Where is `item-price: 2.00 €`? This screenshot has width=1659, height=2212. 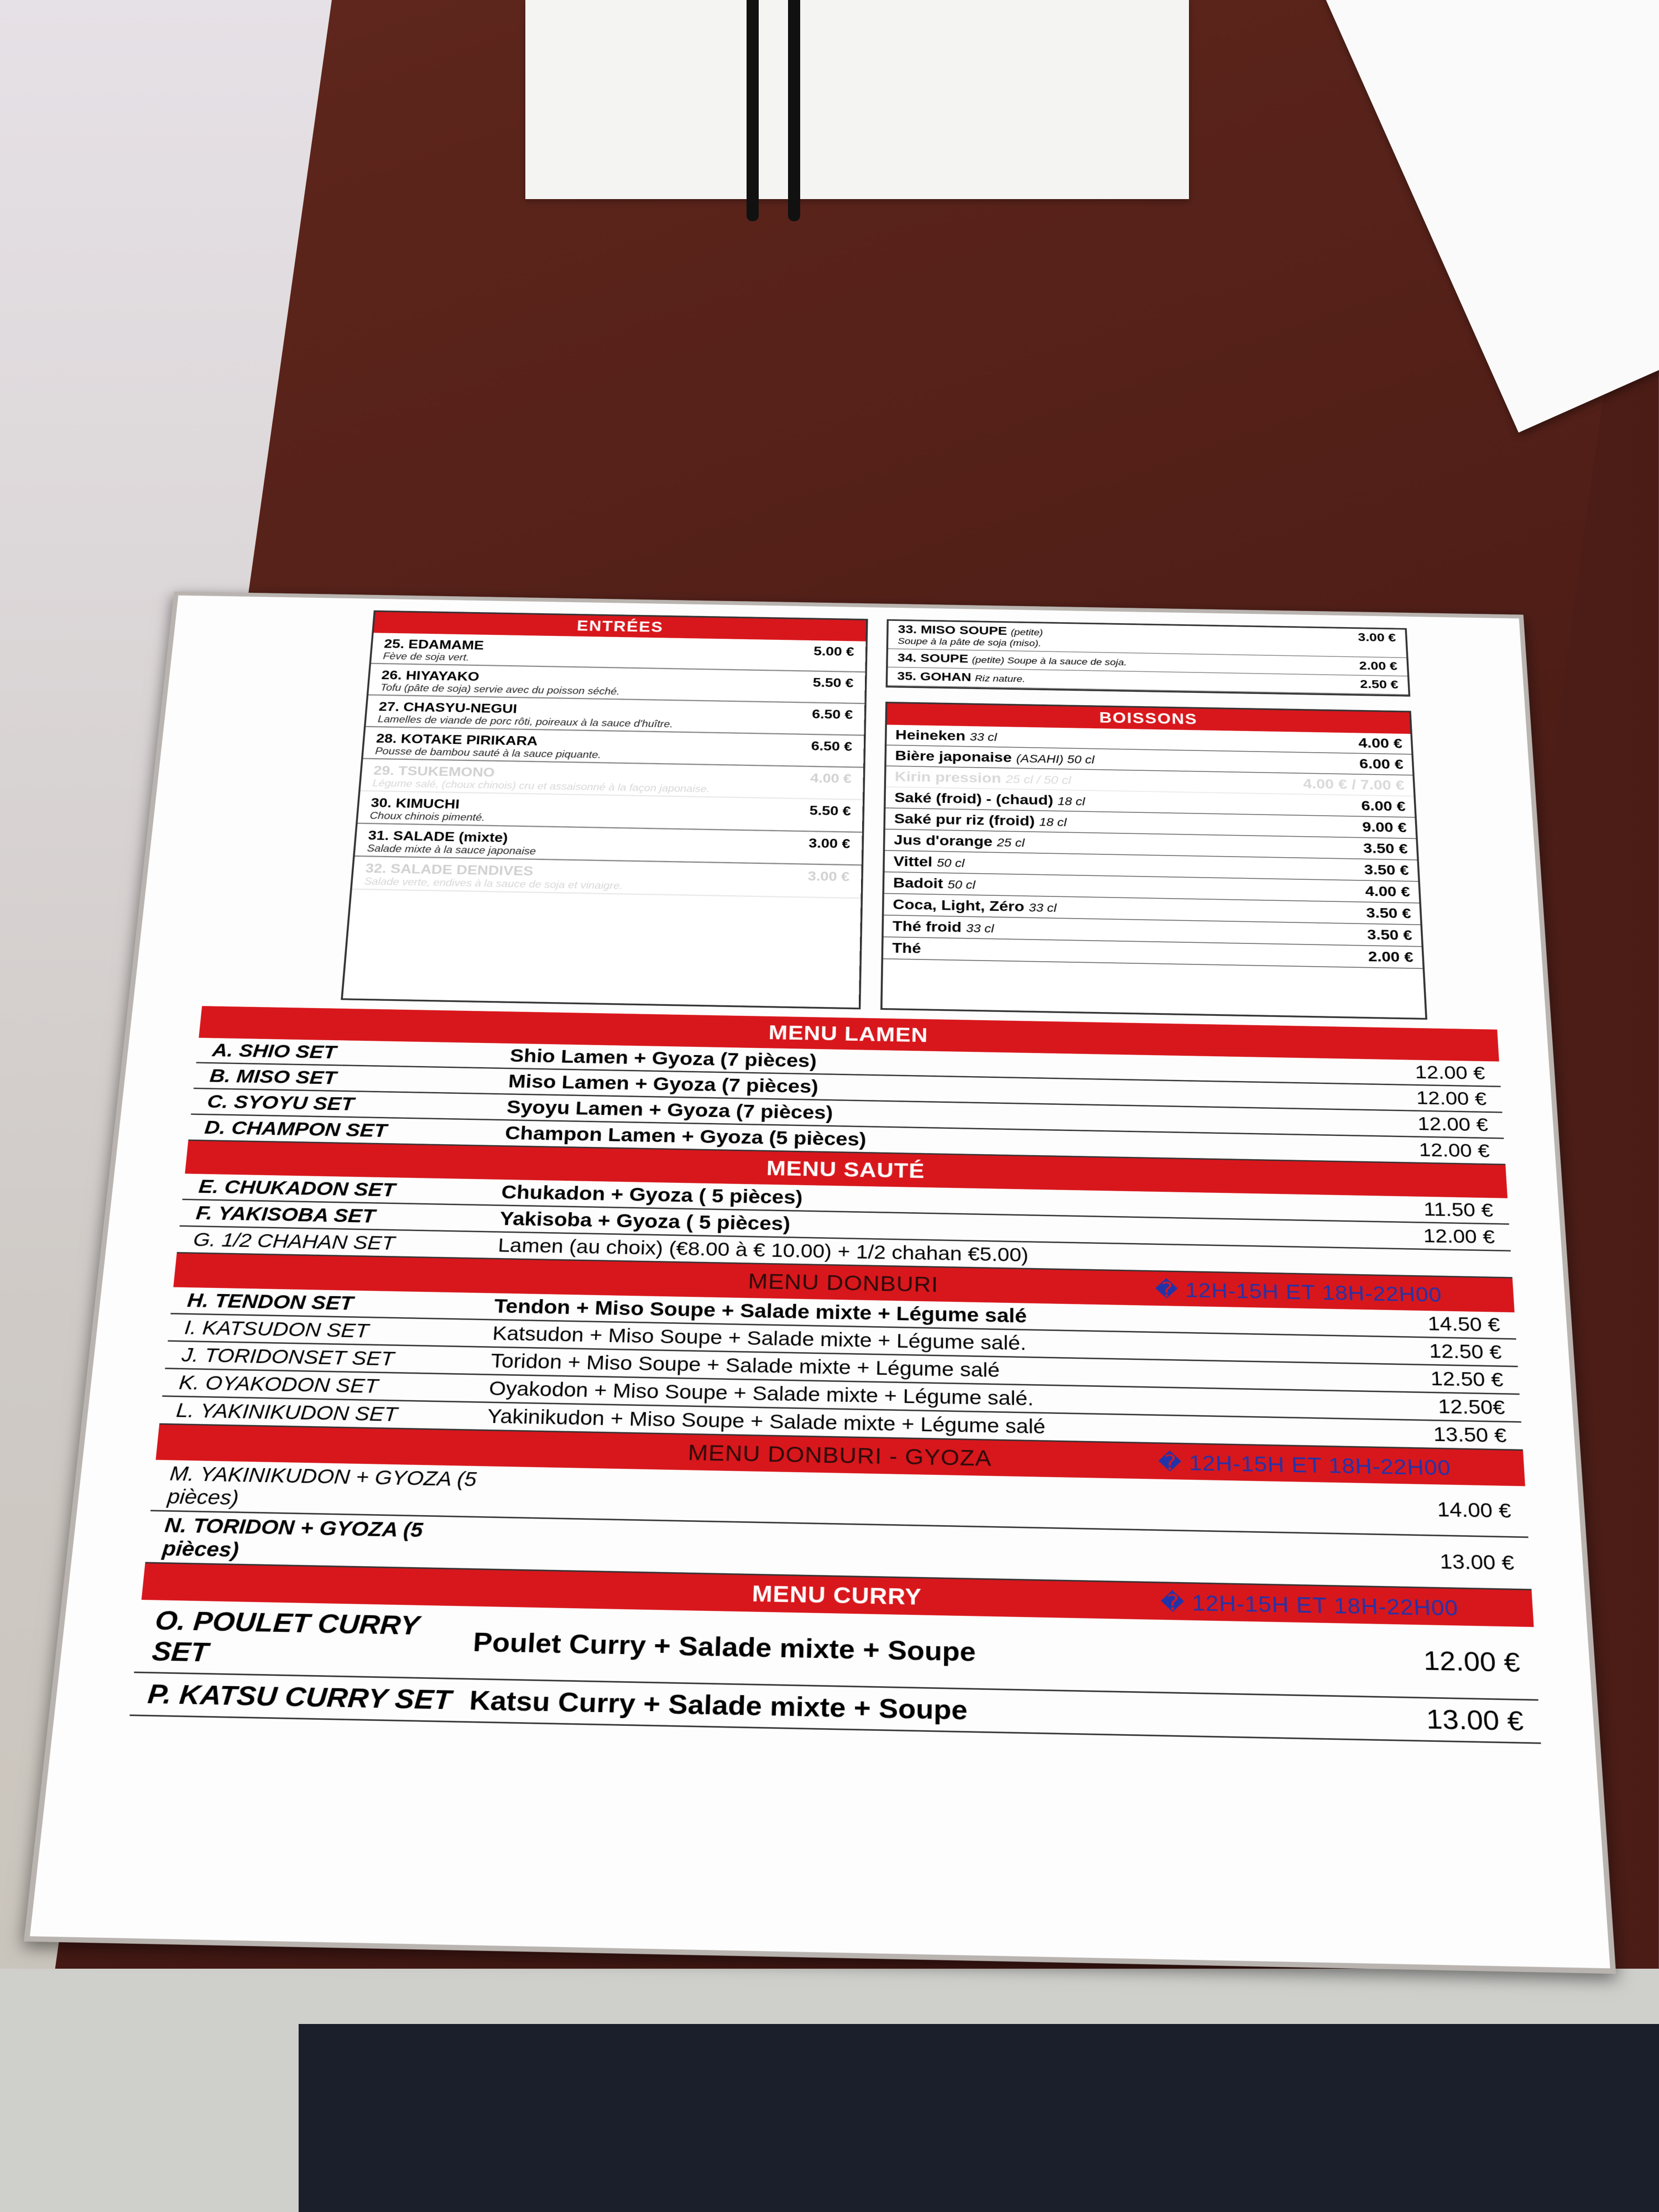 item-price: 2.00 € is located at coordinates (1378, 666).